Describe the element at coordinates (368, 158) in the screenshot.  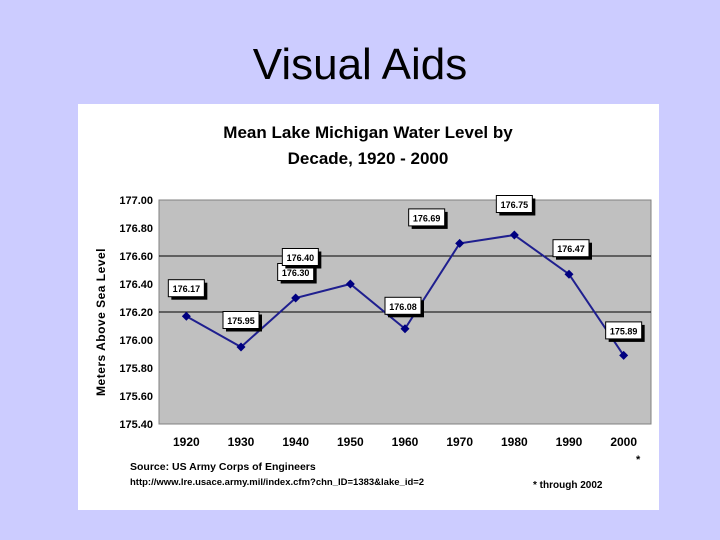
I see `chart-title-line-2: Decade, 1920 - 2000` at that location.